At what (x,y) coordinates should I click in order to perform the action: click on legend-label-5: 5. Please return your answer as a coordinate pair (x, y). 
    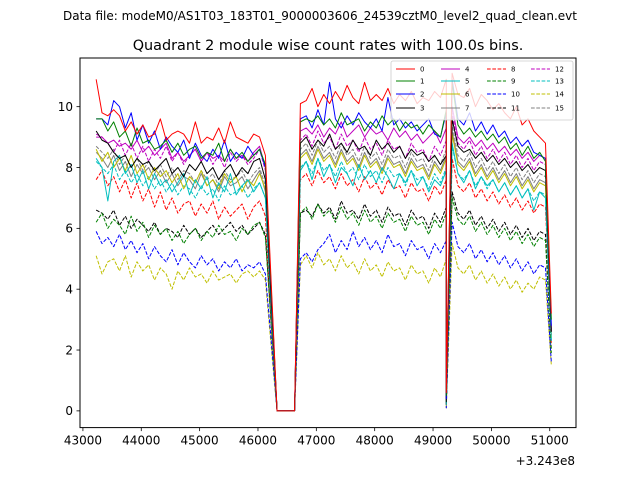
    Looking at the image, I should click on (467, 82).